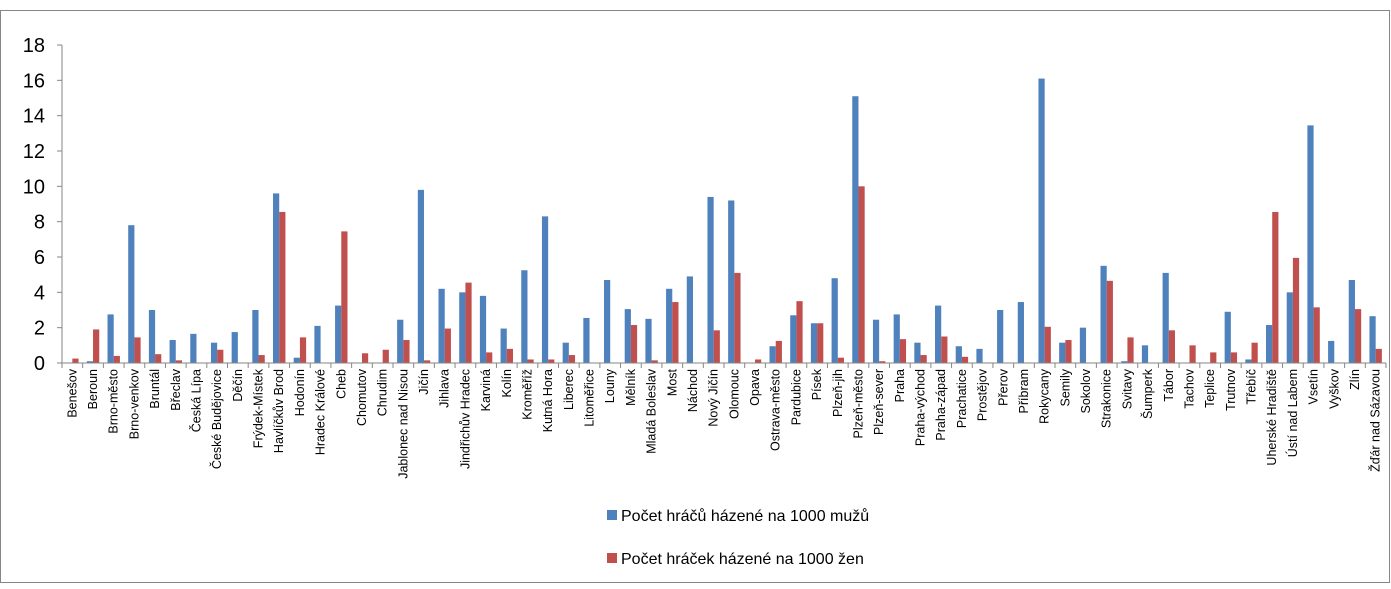 This screenshot has height=589, width=1391. Describe the element at coordinates (1086, 390) in the screenshot. I see `x-tick-label: Sokolov` at that location.